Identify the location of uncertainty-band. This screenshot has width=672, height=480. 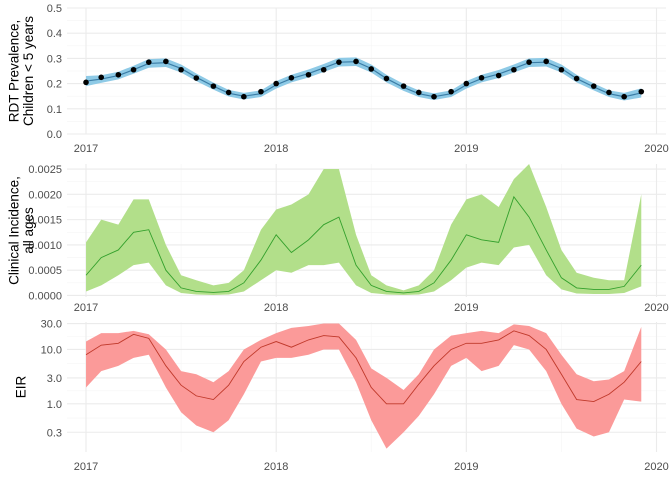
(364, 79).